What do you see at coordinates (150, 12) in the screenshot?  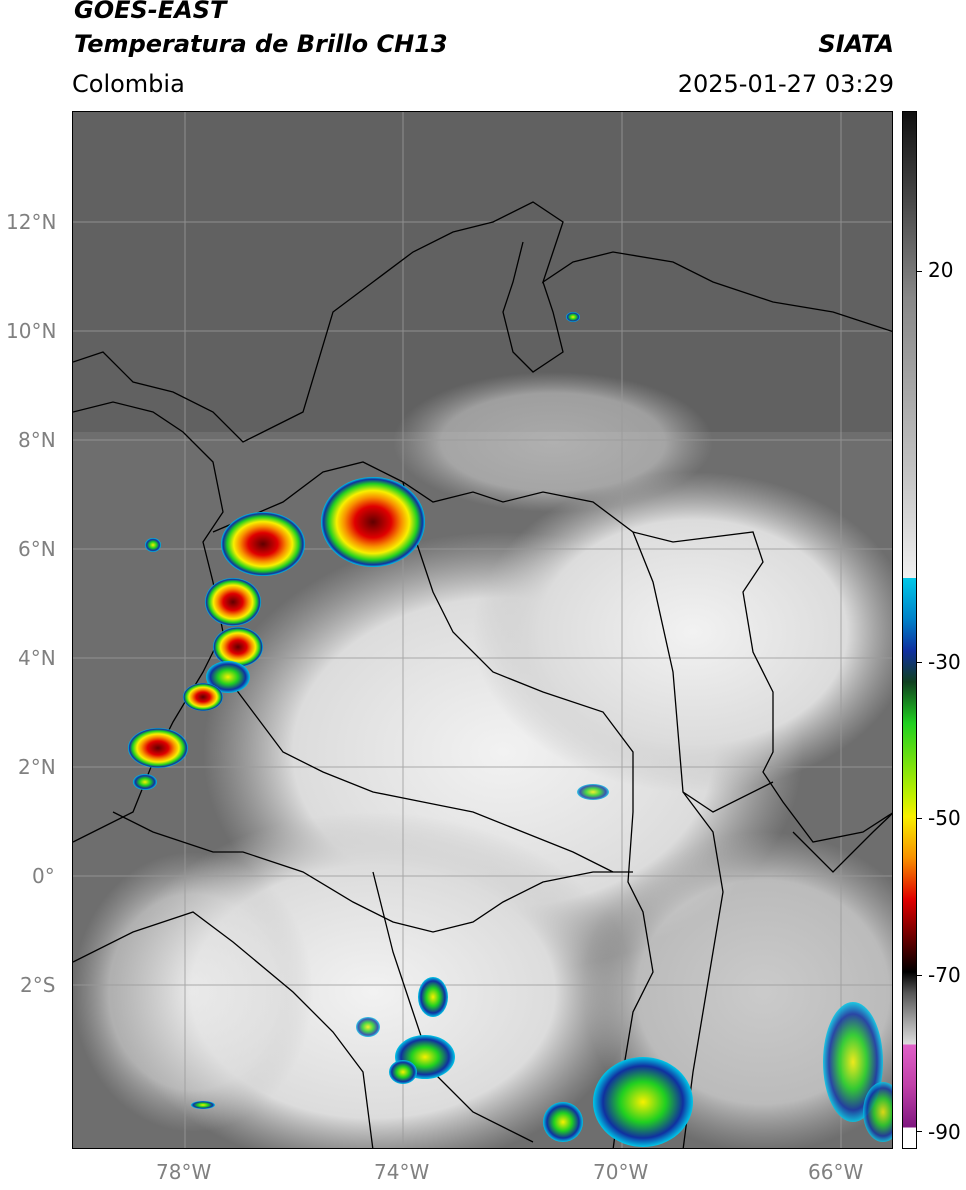 I see `title-satellite: GOES-EAST` at bounding box center [150, 12].